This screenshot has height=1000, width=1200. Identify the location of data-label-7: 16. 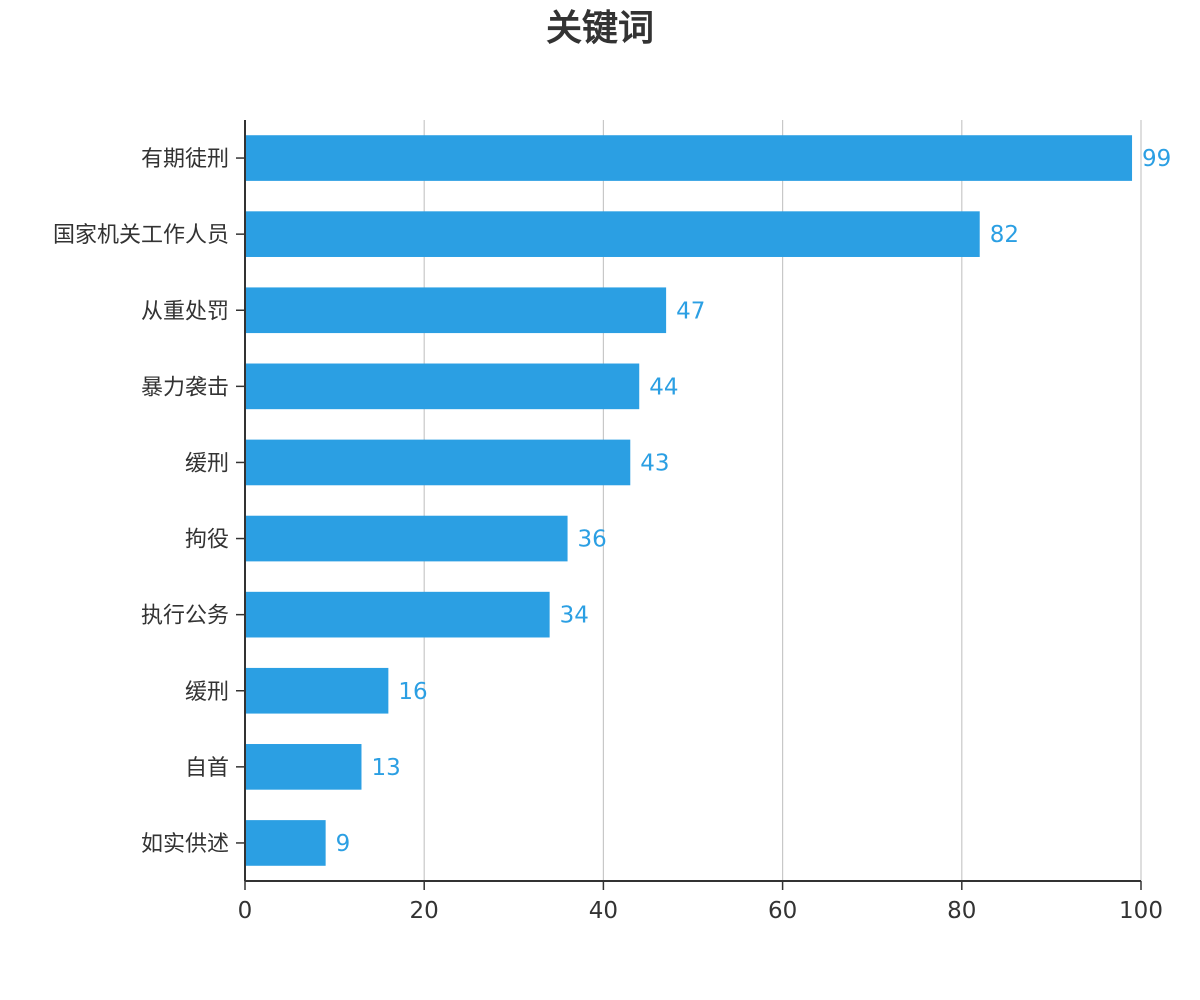
(412, 692).